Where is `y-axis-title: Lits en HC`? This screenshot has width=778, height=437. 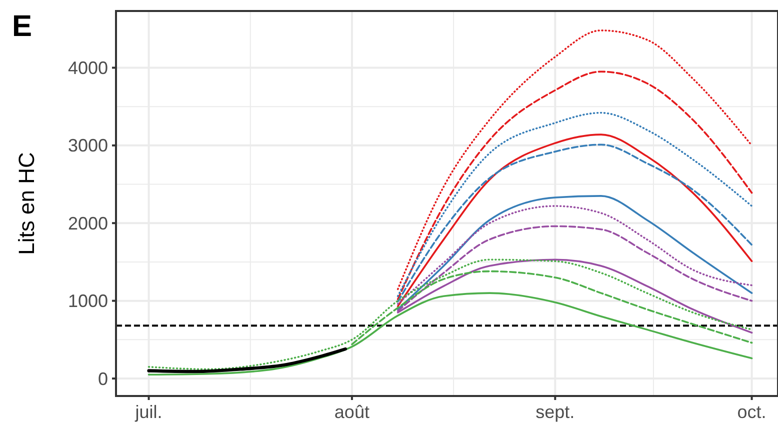 y-axis-title: Lits en HC is located at coordinates (26, 203).